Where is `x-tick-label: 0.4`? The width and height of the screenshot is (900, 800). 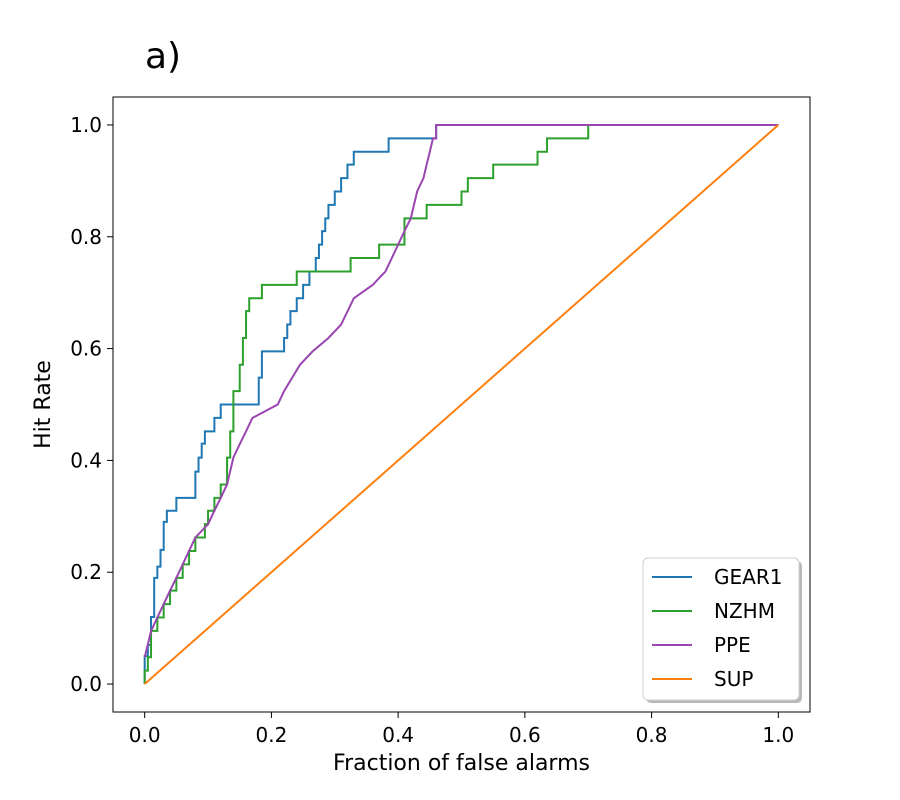 x-tick-label: 0.4 is located at coordinates (398, 735).